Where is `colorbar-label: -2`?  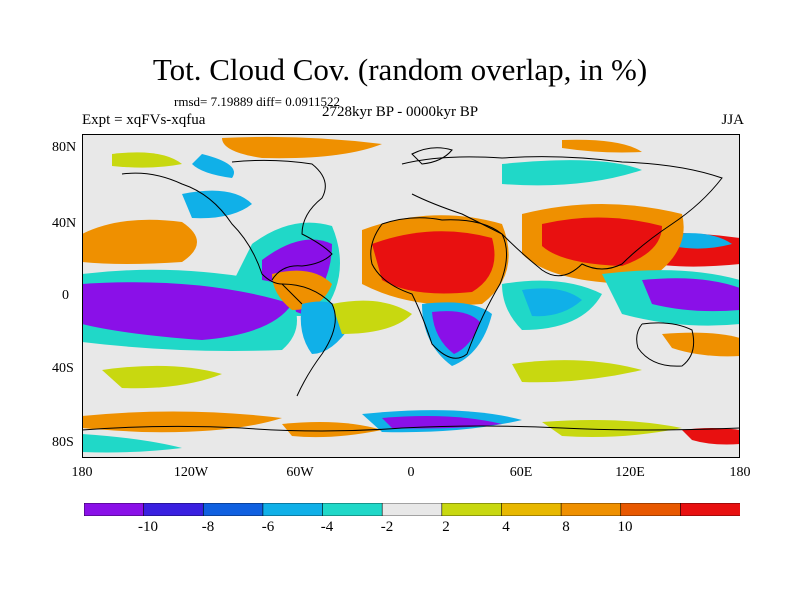 colorbar-label: -2 is located at coordinates (387, 527).